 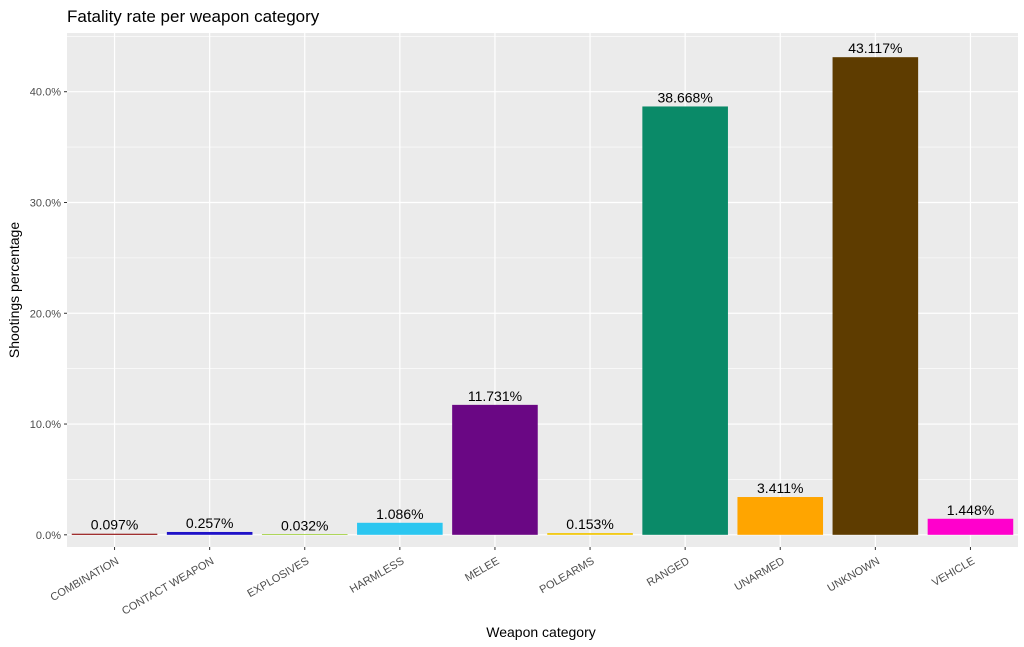 What do you see at coordinates (668, 572) in the screenshot?
I see `x-tick-label: RANGED` at bounding box center [668, 572].